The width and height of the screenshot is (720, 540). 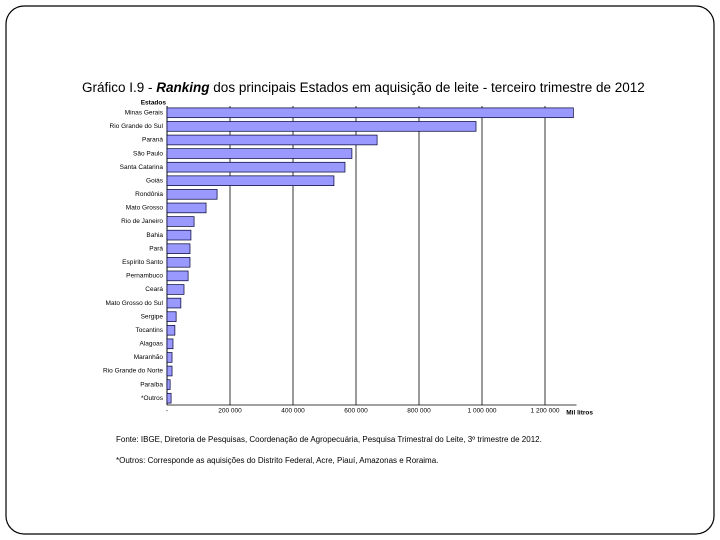 What do you see at coordinates (142, 167) in the screenshot?
I see `y-tick-label: Santa Catarina` at bounding box center [142, 167].